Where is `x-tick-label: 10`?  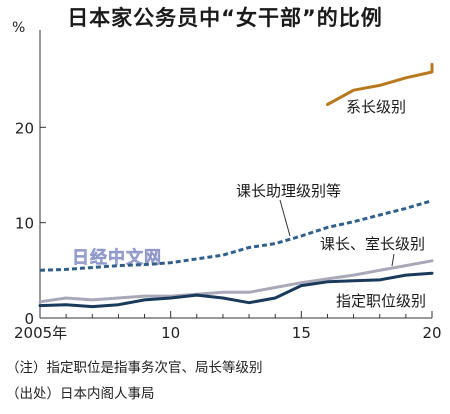 x-tick-label: 10 is located at coordinates (170, 333).